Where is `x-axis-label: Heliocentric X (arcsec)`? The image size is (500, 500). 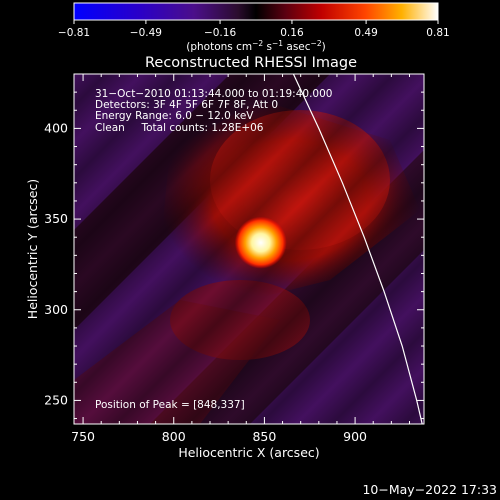
x-axis-label: Heliocentric X (arcsec) is located at coordinates (248, 452).